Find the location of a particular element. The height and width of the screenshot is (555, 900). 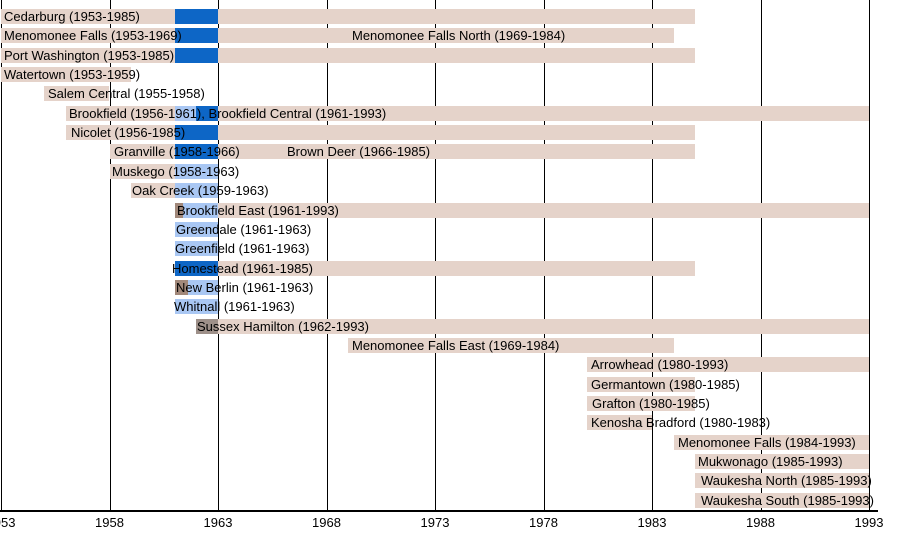

bar-label-homestead: Homestead (1961-1985) is located at coordinates (242, 268).